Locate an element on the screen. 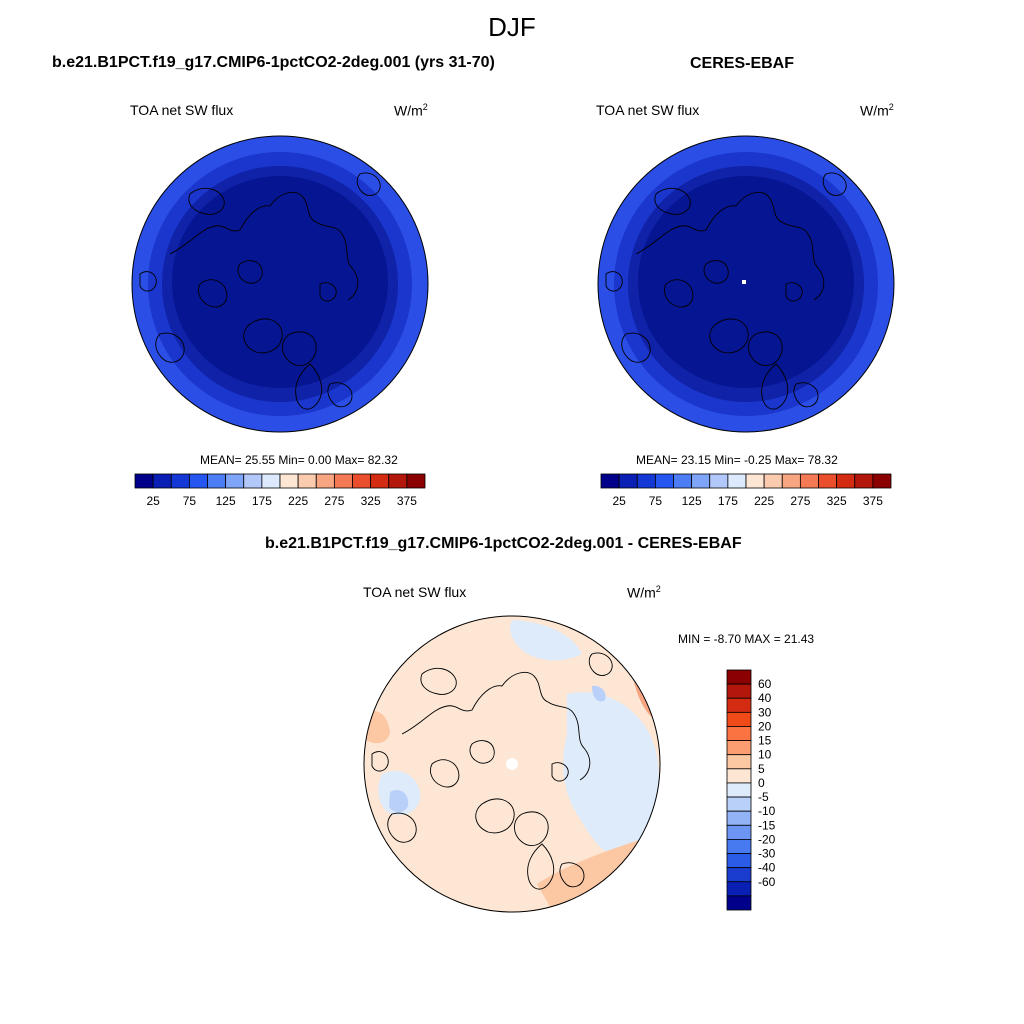 The width and height of the screenshot is (1024, 1024). left-stats: MEAN= 25.55 Min= 0.00 Max= 82.32 is located at coordinates (299, 460).